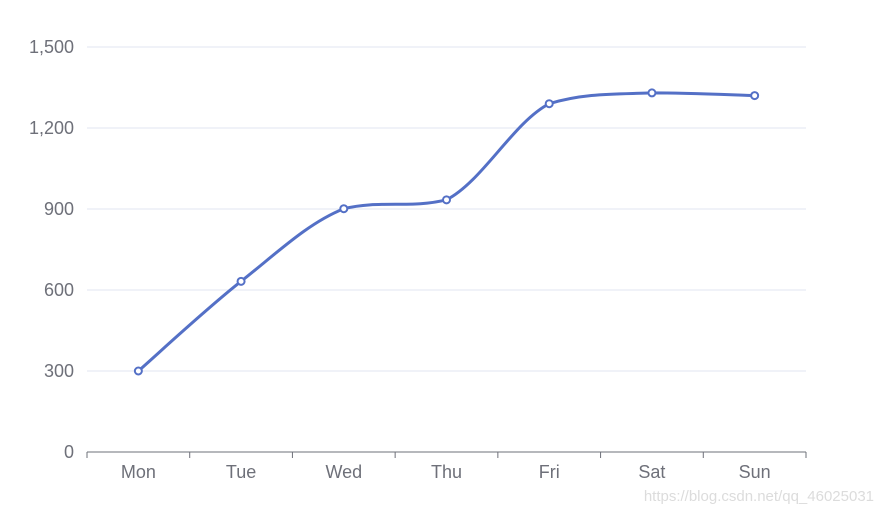  I want to click on x-axis-tick-labels: Mon Tue Wed Thu Fri Sat Sun, so click(446, 472).